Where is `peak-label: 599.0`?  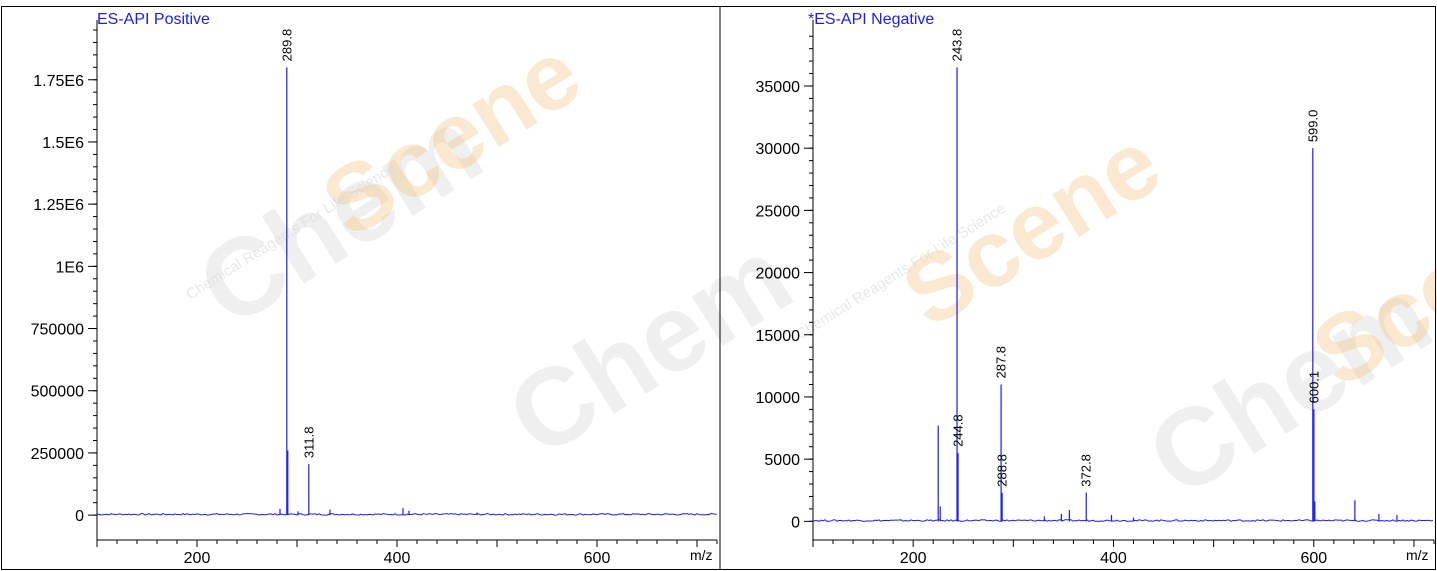
peak-label: 599.0 is located at coordinates (1312, 126).